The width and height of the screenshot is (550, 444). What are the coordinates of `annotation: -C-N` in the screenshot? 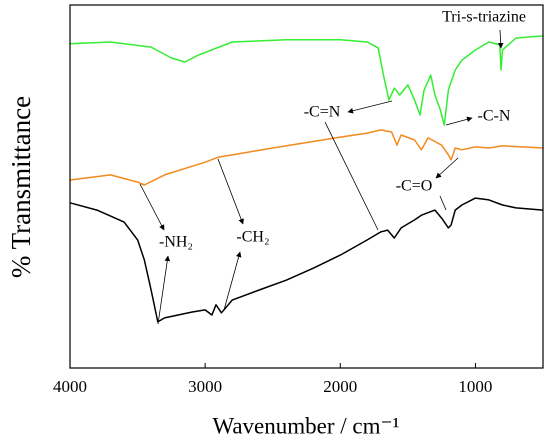 It's located at (494, 116).